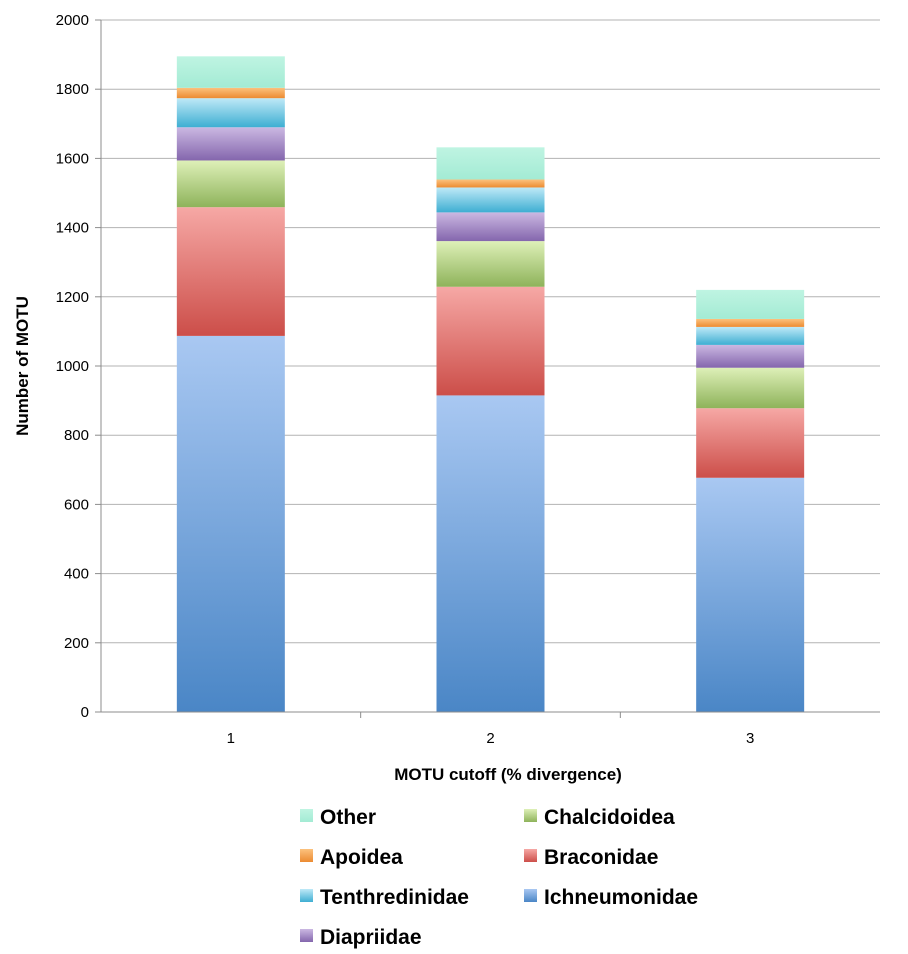  What do you see at coordinates (609, 817) in the screenshot?
I see `legend-label: Chalcidoidea` at bounding box center [609, 817].